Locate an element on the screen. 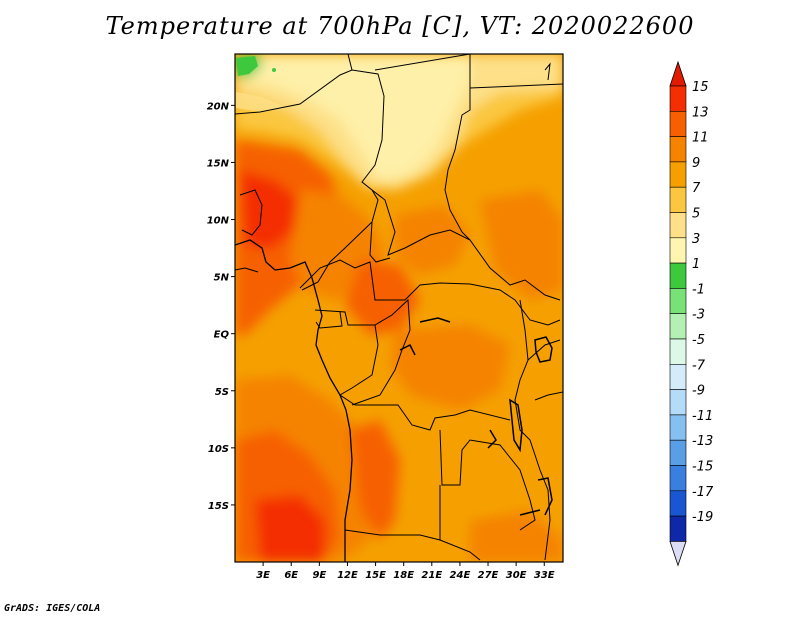 This screenshot has height=618, width=800. lon-tick-label: 18E is located at coordinates (403, 575).